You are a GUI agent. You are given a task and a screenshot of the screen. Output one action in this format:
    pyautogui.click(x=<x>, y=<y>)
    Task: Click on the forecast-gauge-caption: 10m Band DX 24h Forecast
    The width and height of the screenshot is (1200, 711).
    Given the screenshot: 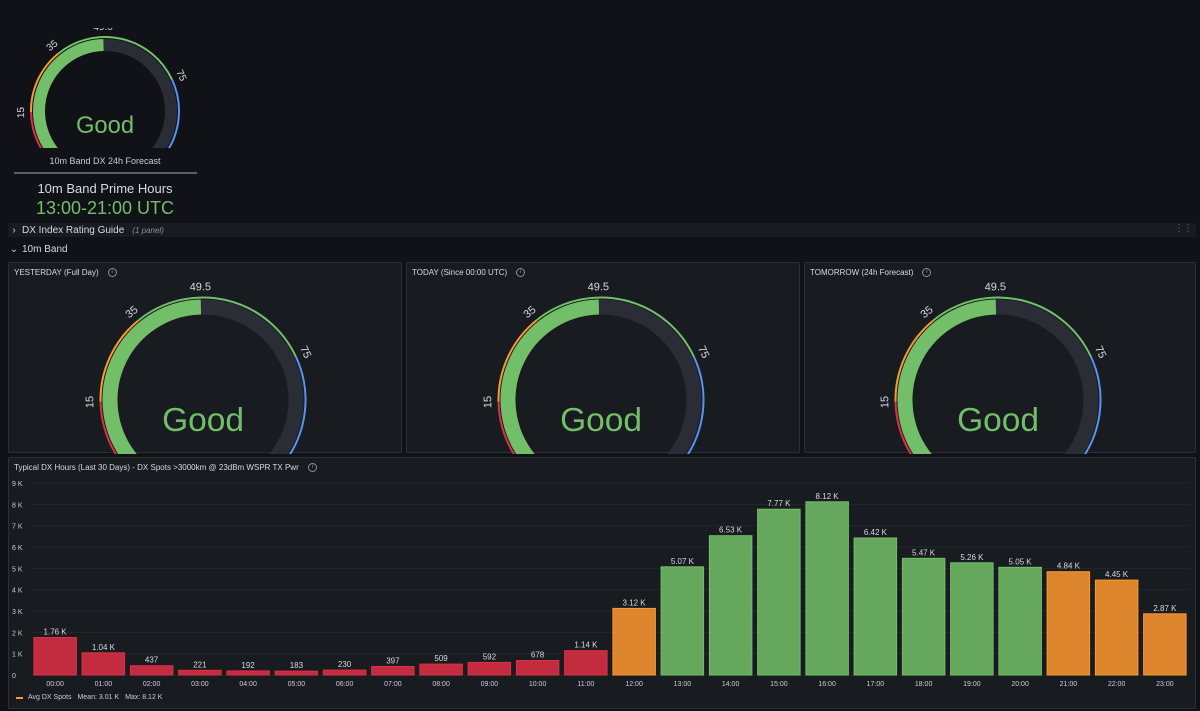 What is the action you would take?
    pyautogui.click(x=105, y=161)
    